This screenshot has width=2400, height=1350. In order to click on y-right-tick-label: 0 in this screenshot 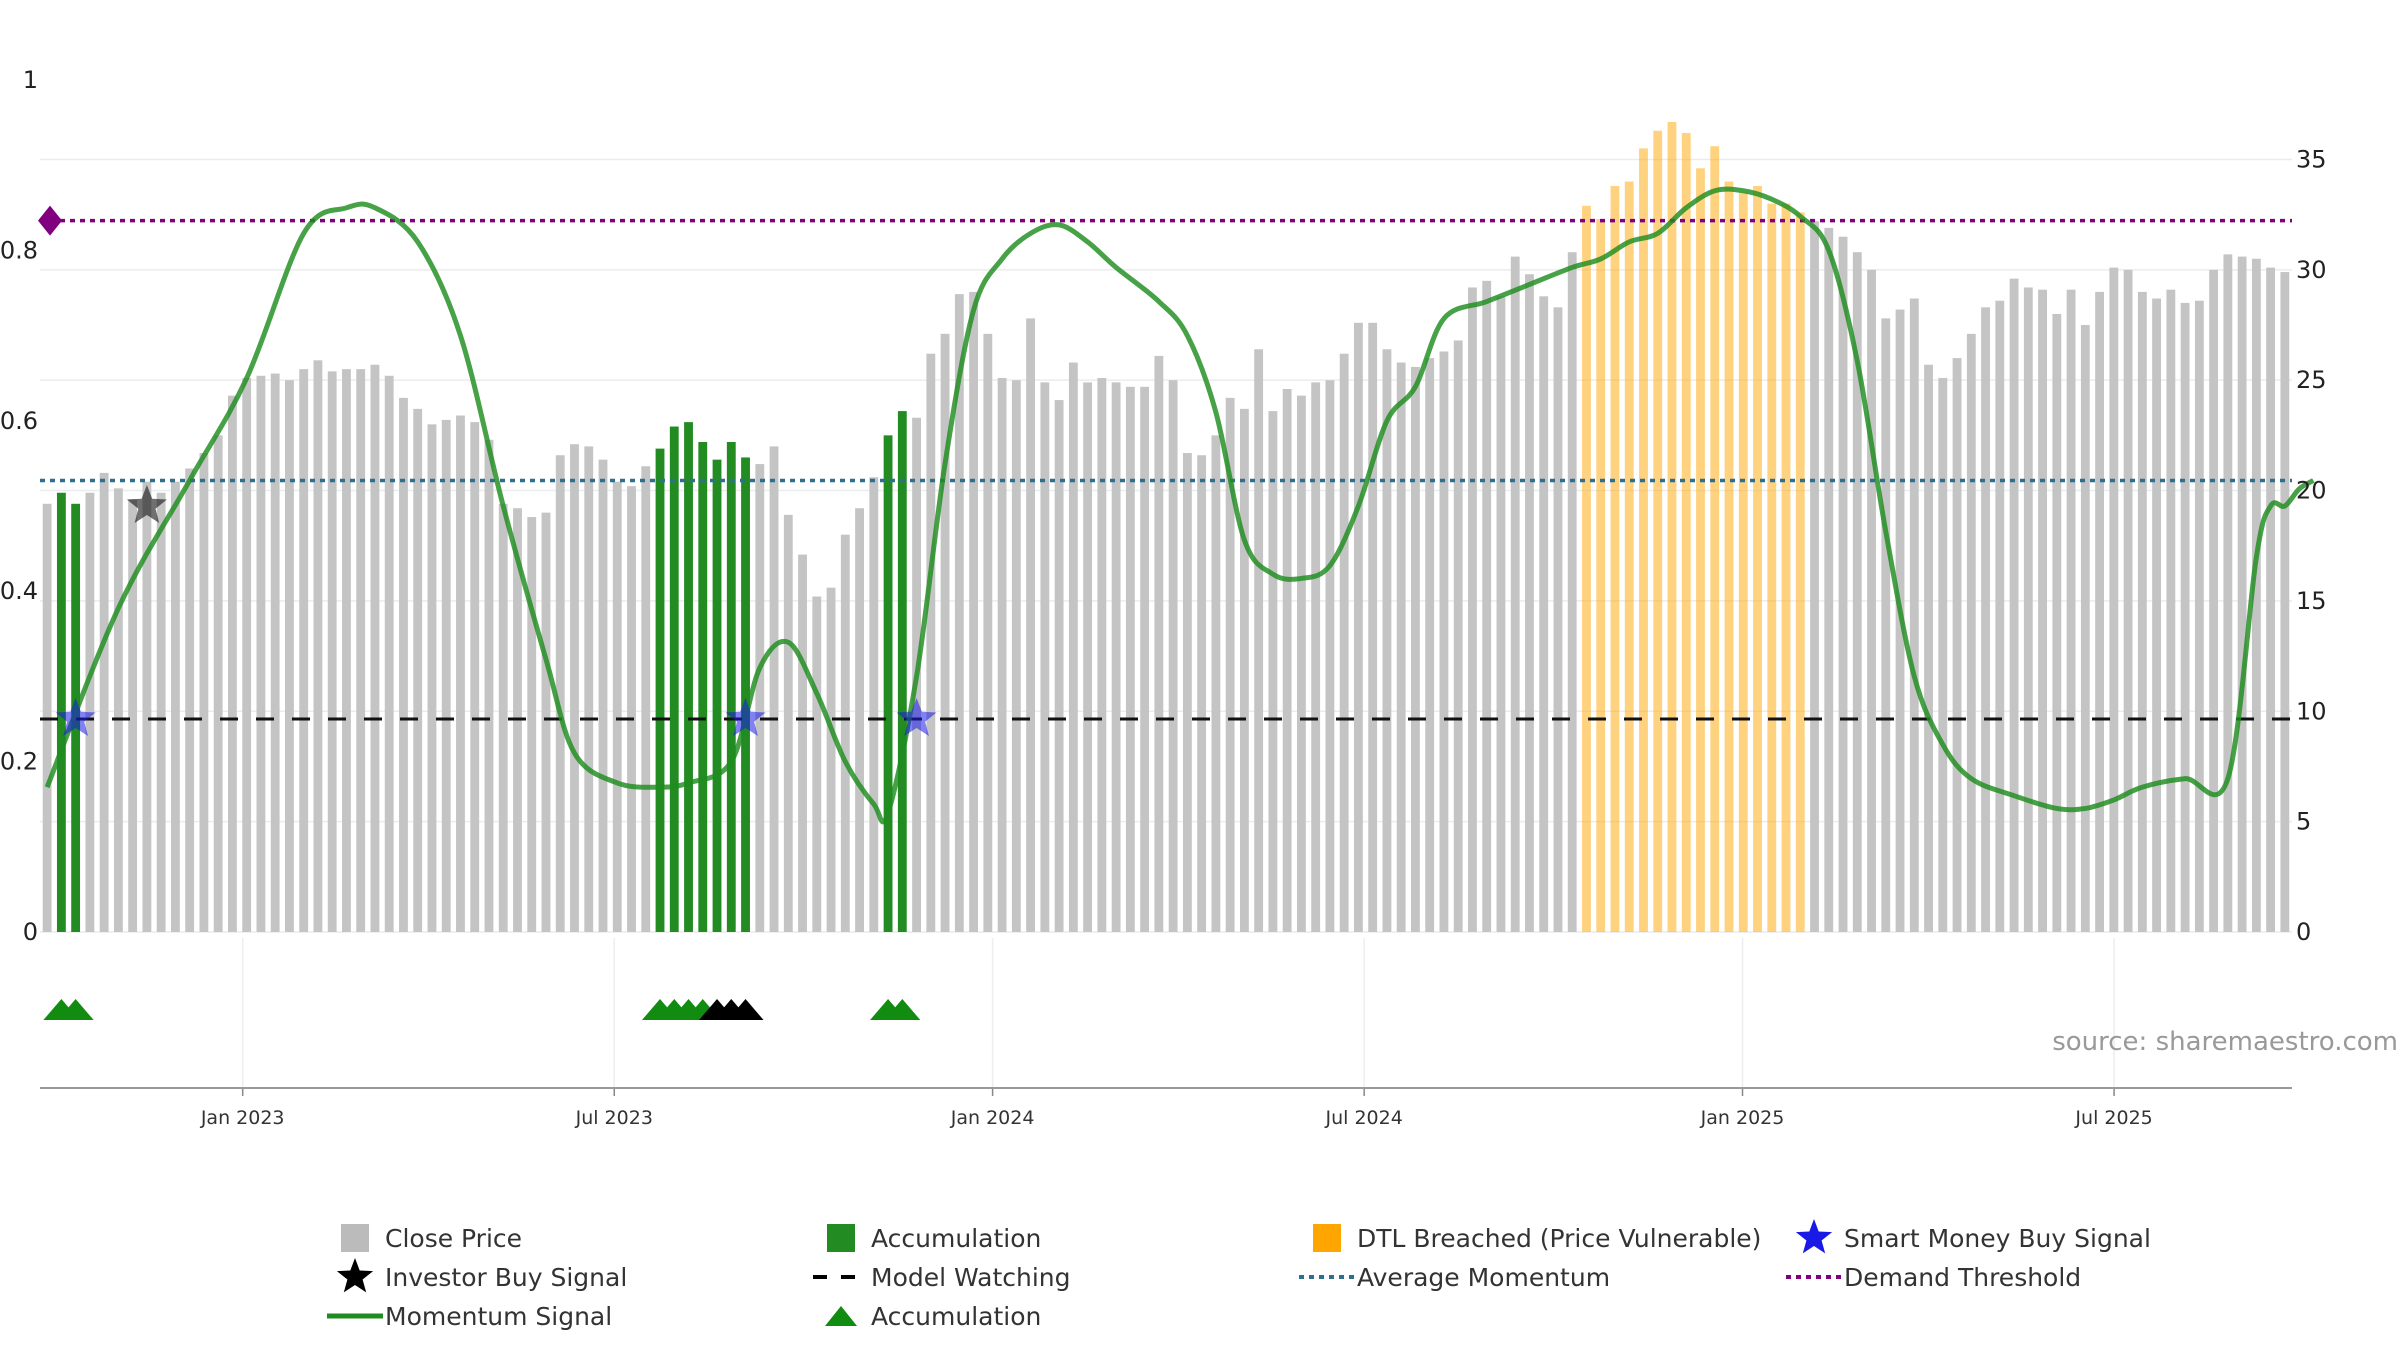, I will do `click(2303, 932)`.